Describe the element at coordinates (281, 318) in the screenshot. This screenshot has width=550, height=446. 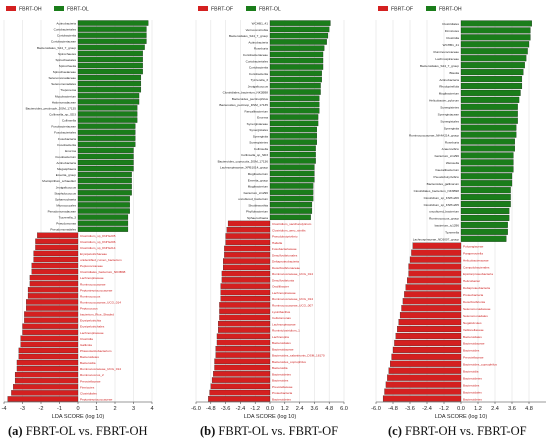
I see `bar-label: Cellulomonas` at that location.